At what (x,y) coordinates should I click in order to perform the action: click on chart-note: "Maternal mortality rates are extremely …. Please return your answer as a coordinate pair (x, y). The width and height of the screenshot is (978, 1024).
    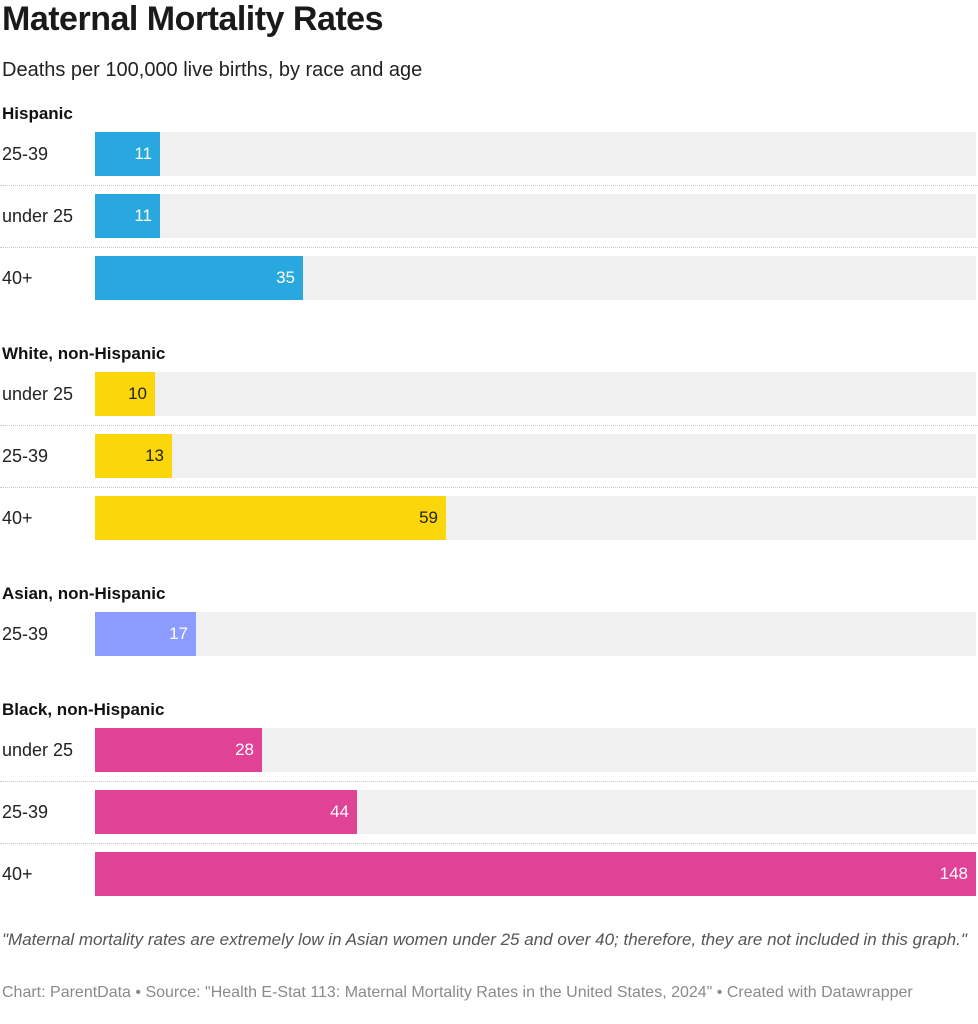
    Looking at the image, I should click on (484, 939).